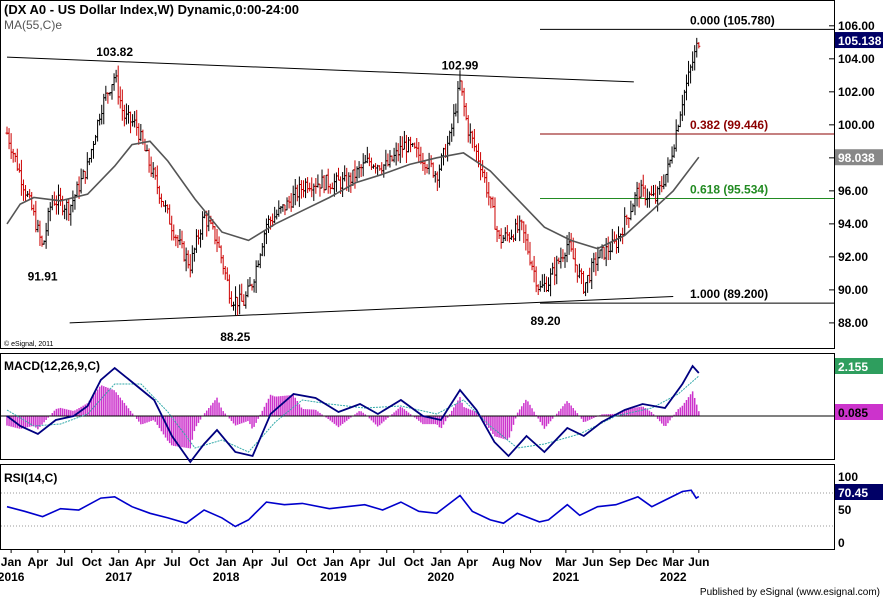 This screenshot has height=599, width=886. I want to click on fib-level-label: 1.000 (89.200), so click(729, 294).